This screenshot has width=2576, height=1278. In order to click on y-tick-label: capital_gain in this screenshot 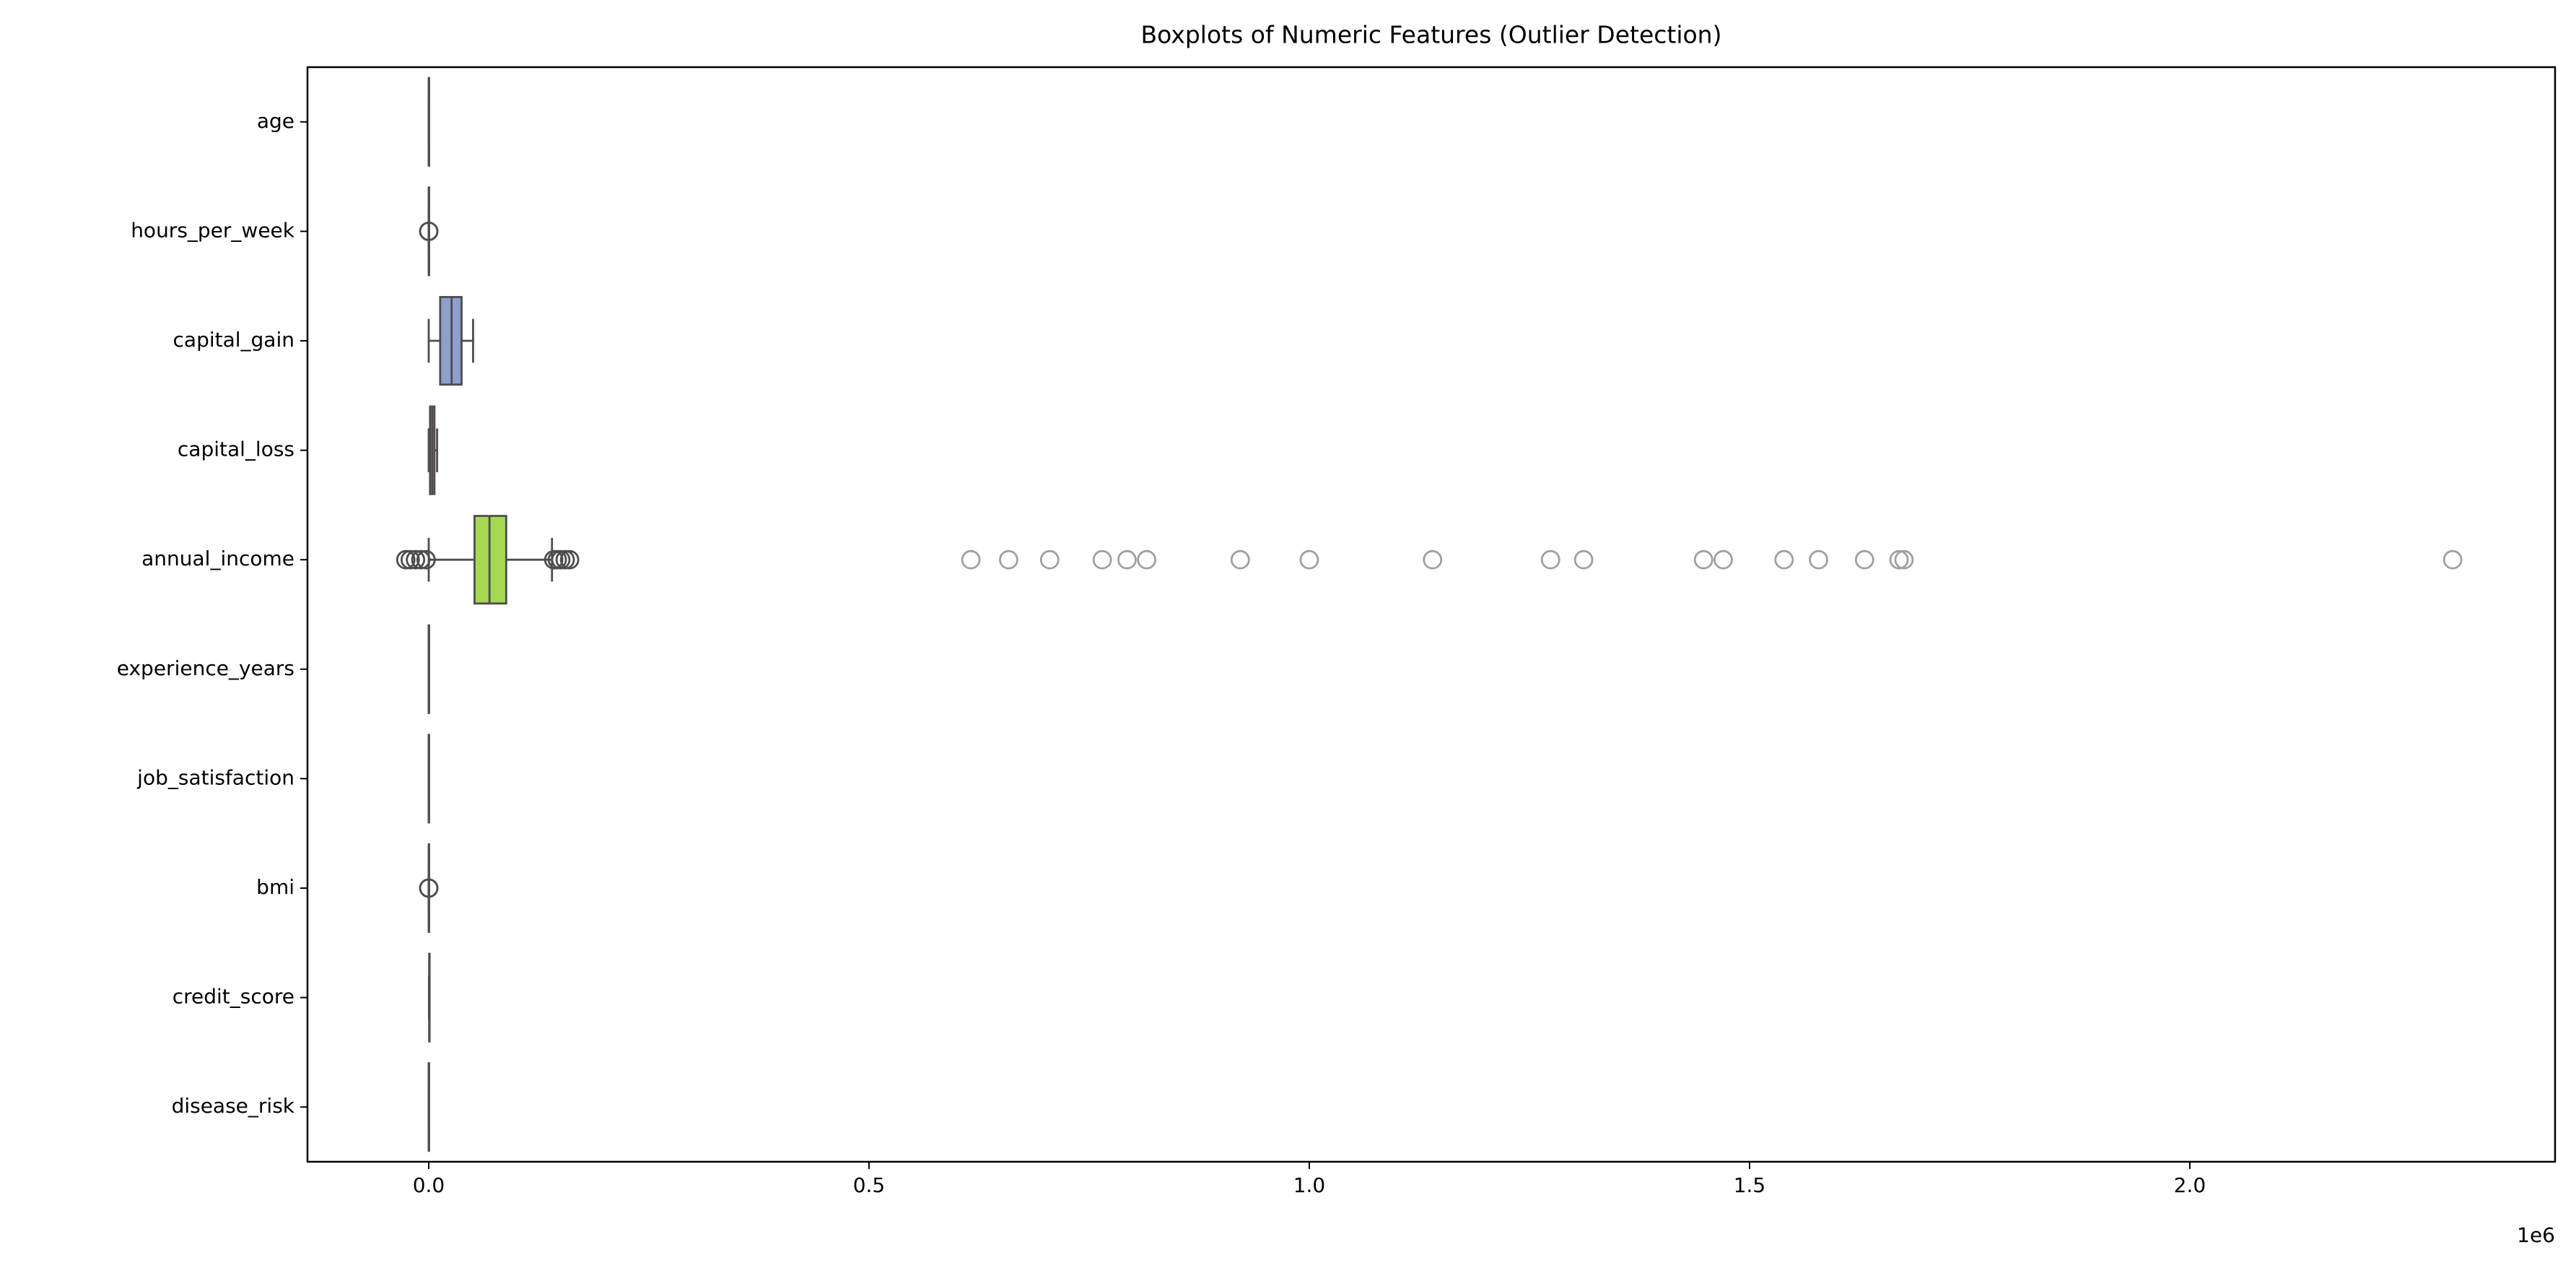, I will do `click(233, 340)`.